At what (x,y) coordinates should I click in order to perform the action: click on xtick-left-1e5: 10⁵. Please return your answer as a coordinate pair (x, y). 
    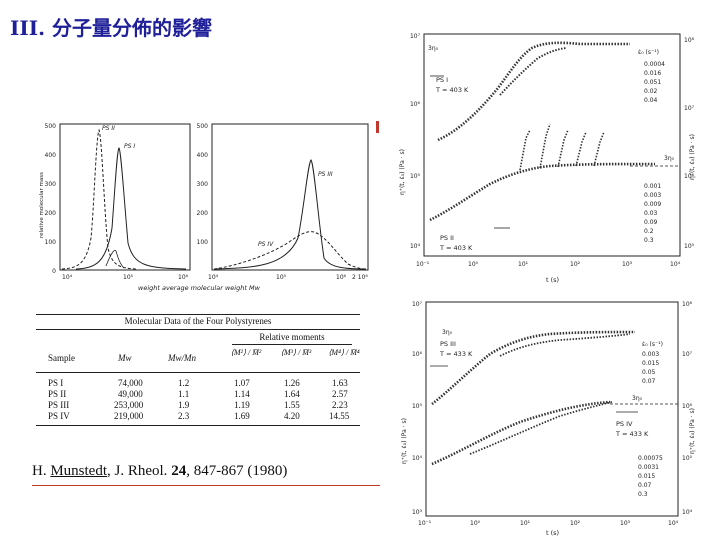
    Looking at the image, I should click on (128, 277).